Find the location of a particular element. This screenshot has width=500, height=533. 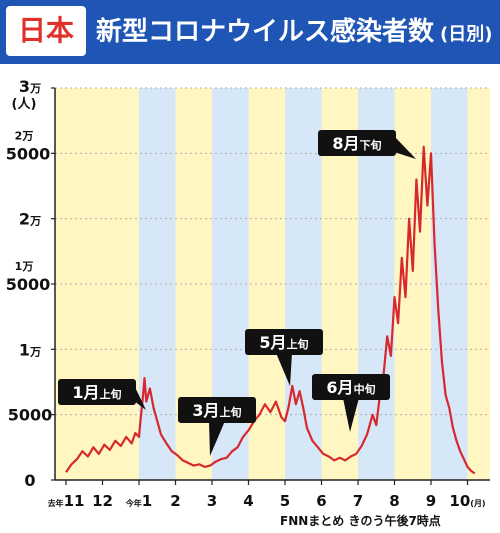

annotation-label-3: 6月中旬 is located at coordinates (350, 387).